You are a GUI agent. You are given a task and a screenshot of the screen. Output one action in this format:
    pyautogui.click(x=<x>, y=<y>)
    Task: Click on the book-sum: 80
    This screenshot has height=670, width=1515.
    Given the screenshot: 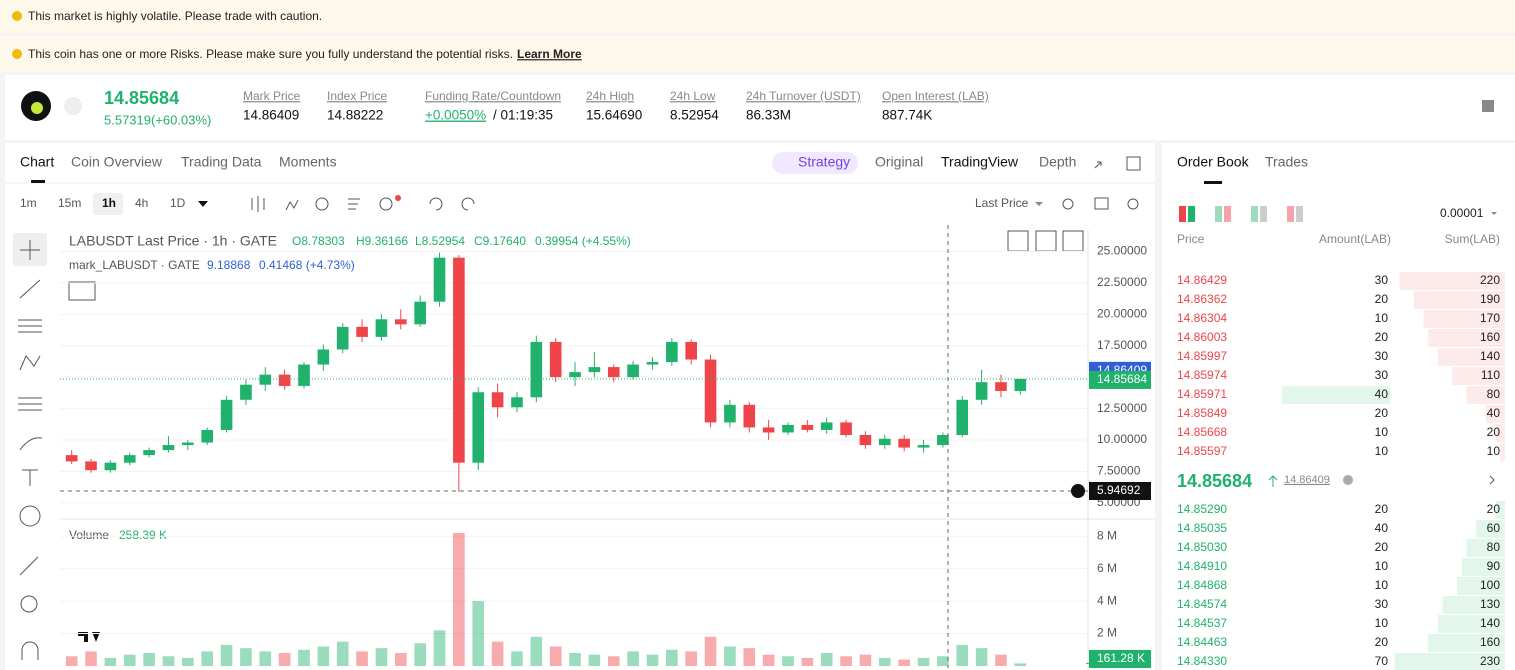 What is the action you would take?
    pyautogui.click(x=1494, y=547)
    